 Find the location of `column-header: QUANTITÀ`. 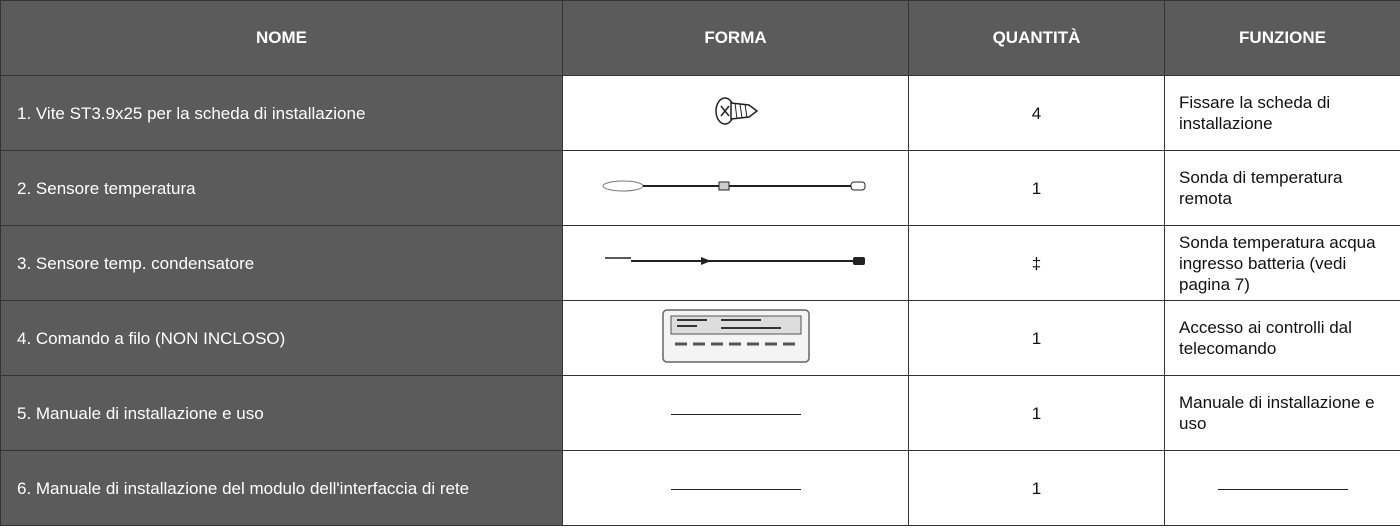

column-header: QUANTITÀ is located at coordinates (1036, 38).